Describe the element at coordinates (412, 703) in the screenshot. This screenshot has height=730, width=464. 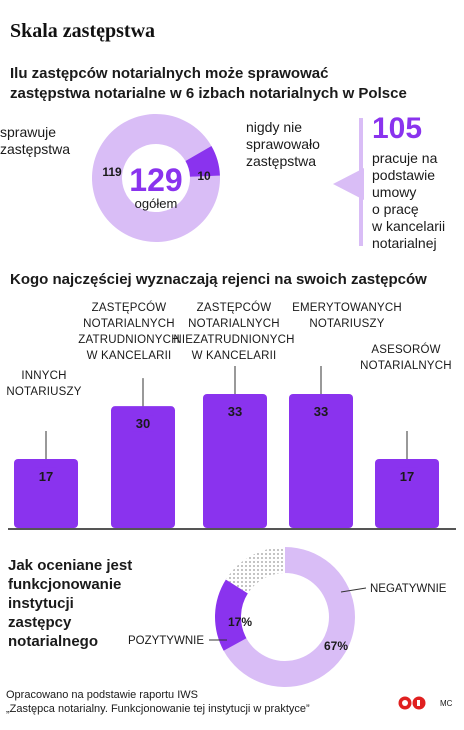
I see `publisher-logo` at that location.